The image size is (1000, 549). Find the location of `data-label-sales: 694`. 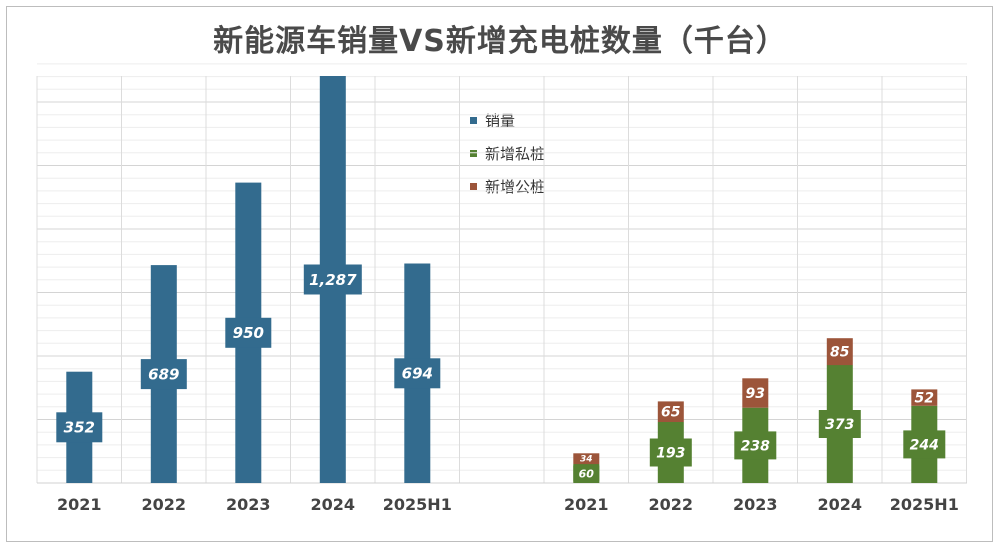

data-label-sales: 694 is located at coordinates (417, 374).